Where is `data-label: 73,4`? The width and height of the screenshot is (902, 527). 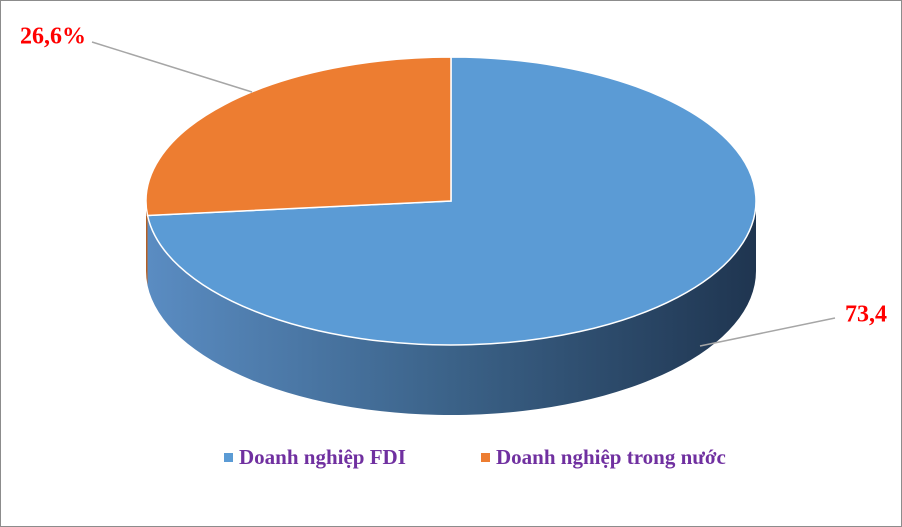
data-label: 73,4 is located at coordinates (866, 315).